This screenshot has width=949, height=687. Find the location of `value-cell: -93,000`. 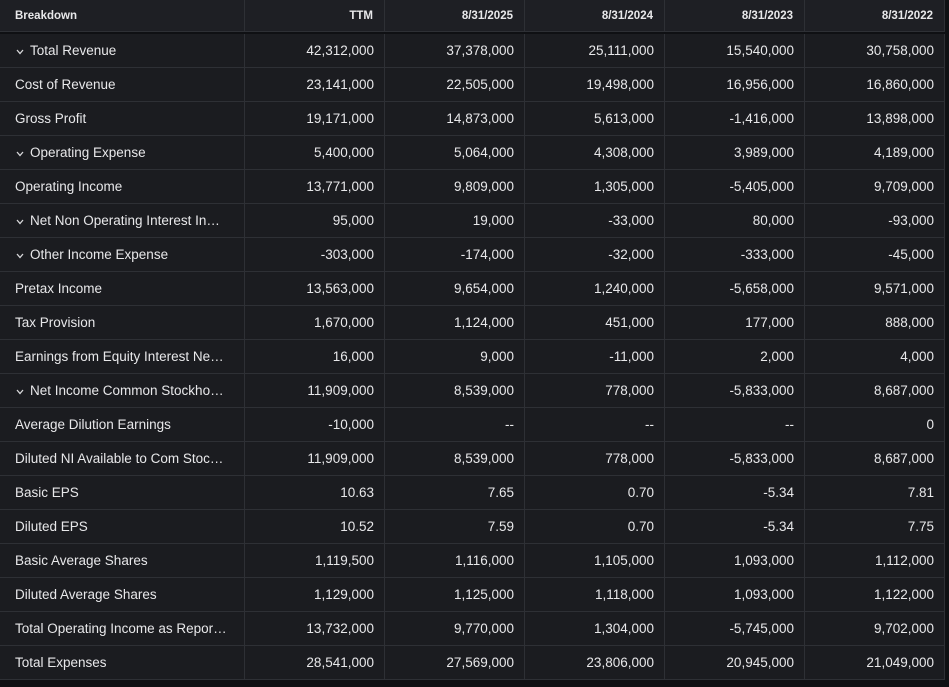

value-cell: -93,000 is located at coordinates (875, 221).